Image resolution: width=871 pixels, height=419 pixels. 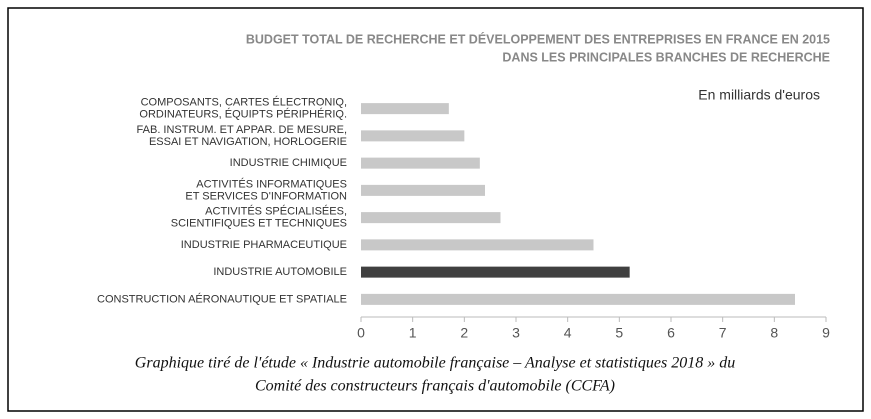 I want to click on y-tick-label: INDUSTRIE PHARMACEUTIQUE, so click(x=264, y=245).